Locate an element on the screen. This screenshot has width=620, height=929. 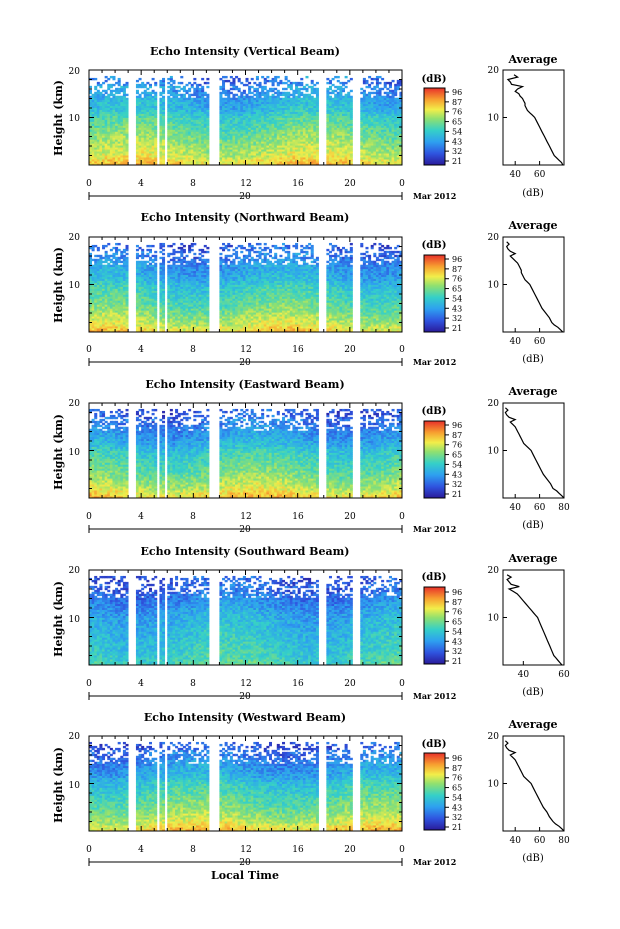
x-tick-label: 0 is located at coordinates (402, 184).